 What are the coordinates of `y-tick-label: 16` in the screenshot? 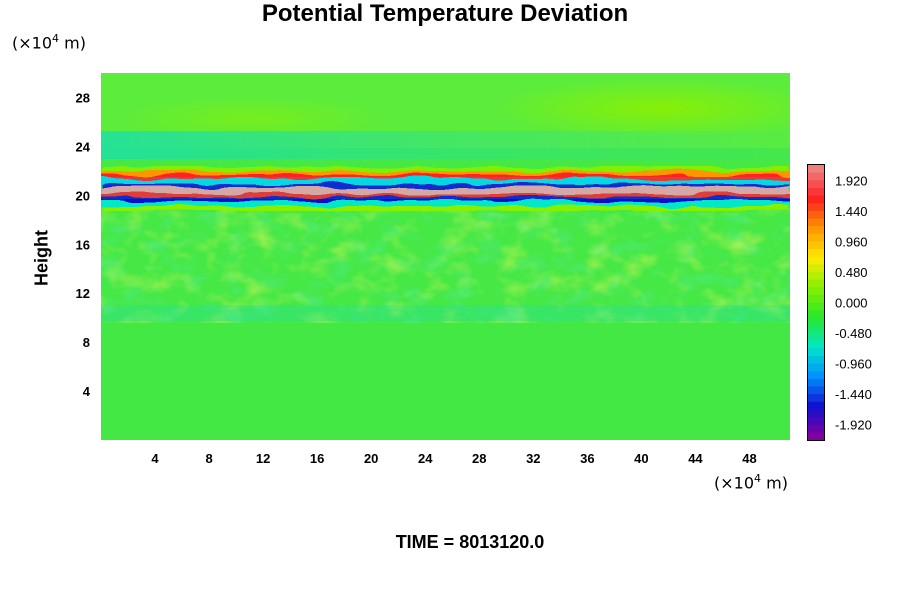 It's located at (83, 244).